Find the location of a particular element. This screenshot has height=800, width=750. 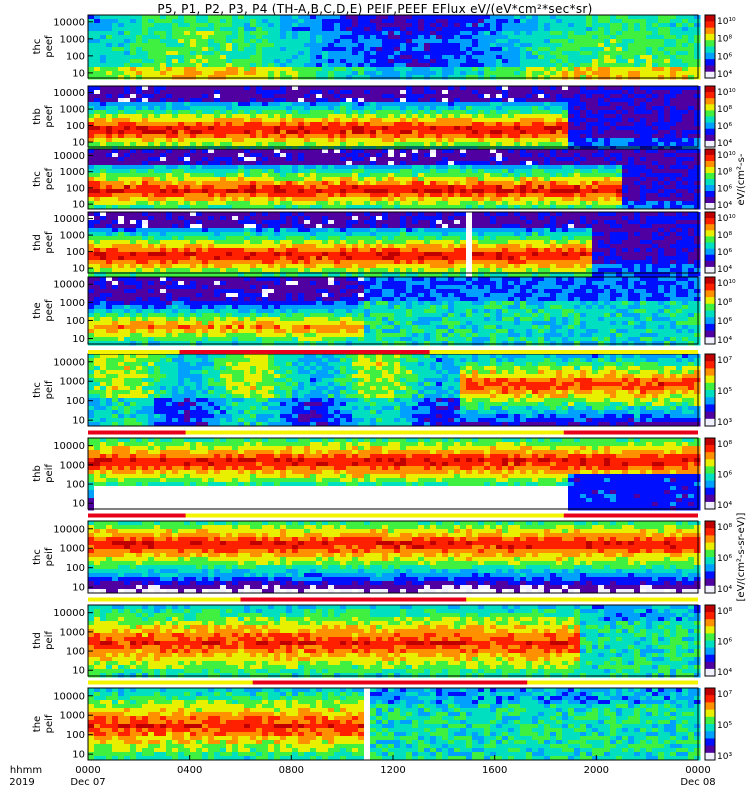

y-axis-label: peef is located at coordinates (49, 116).